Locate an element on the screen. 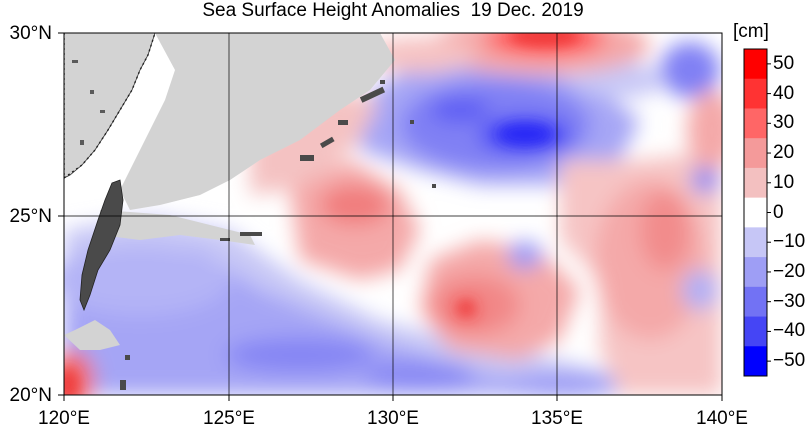 The width and height of the screenshot is (811, 432). colorbar-tick-label: 10 is located at coordinates (784, 182).